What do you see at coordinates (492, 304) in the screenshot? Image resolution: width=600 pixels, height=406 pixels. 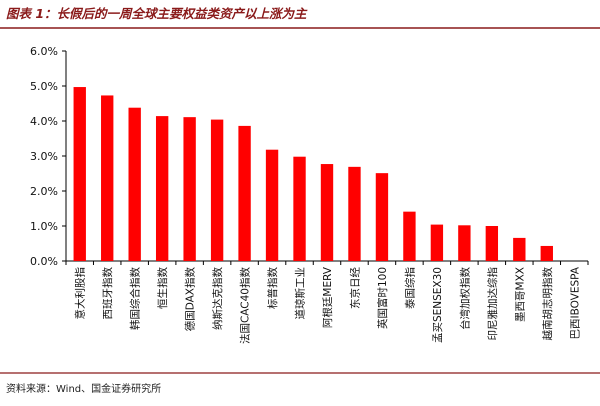 I see `x-tick-label: 印尼雅加达综指` at bounding box center [492, 304].